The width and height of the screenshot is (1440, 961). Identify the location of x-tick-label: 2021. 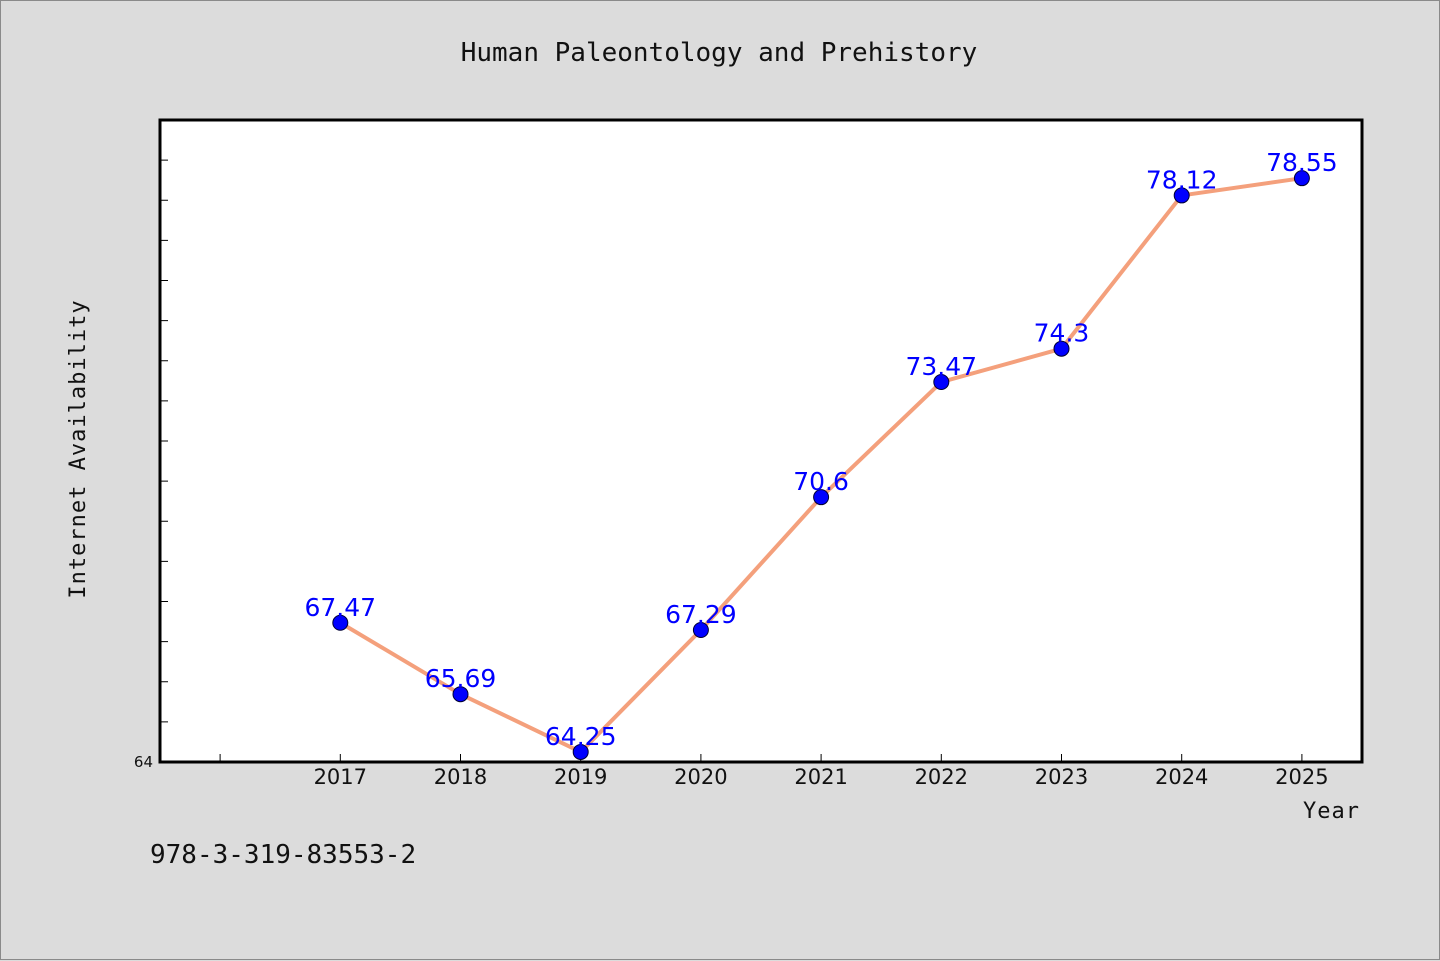
(820, 777).